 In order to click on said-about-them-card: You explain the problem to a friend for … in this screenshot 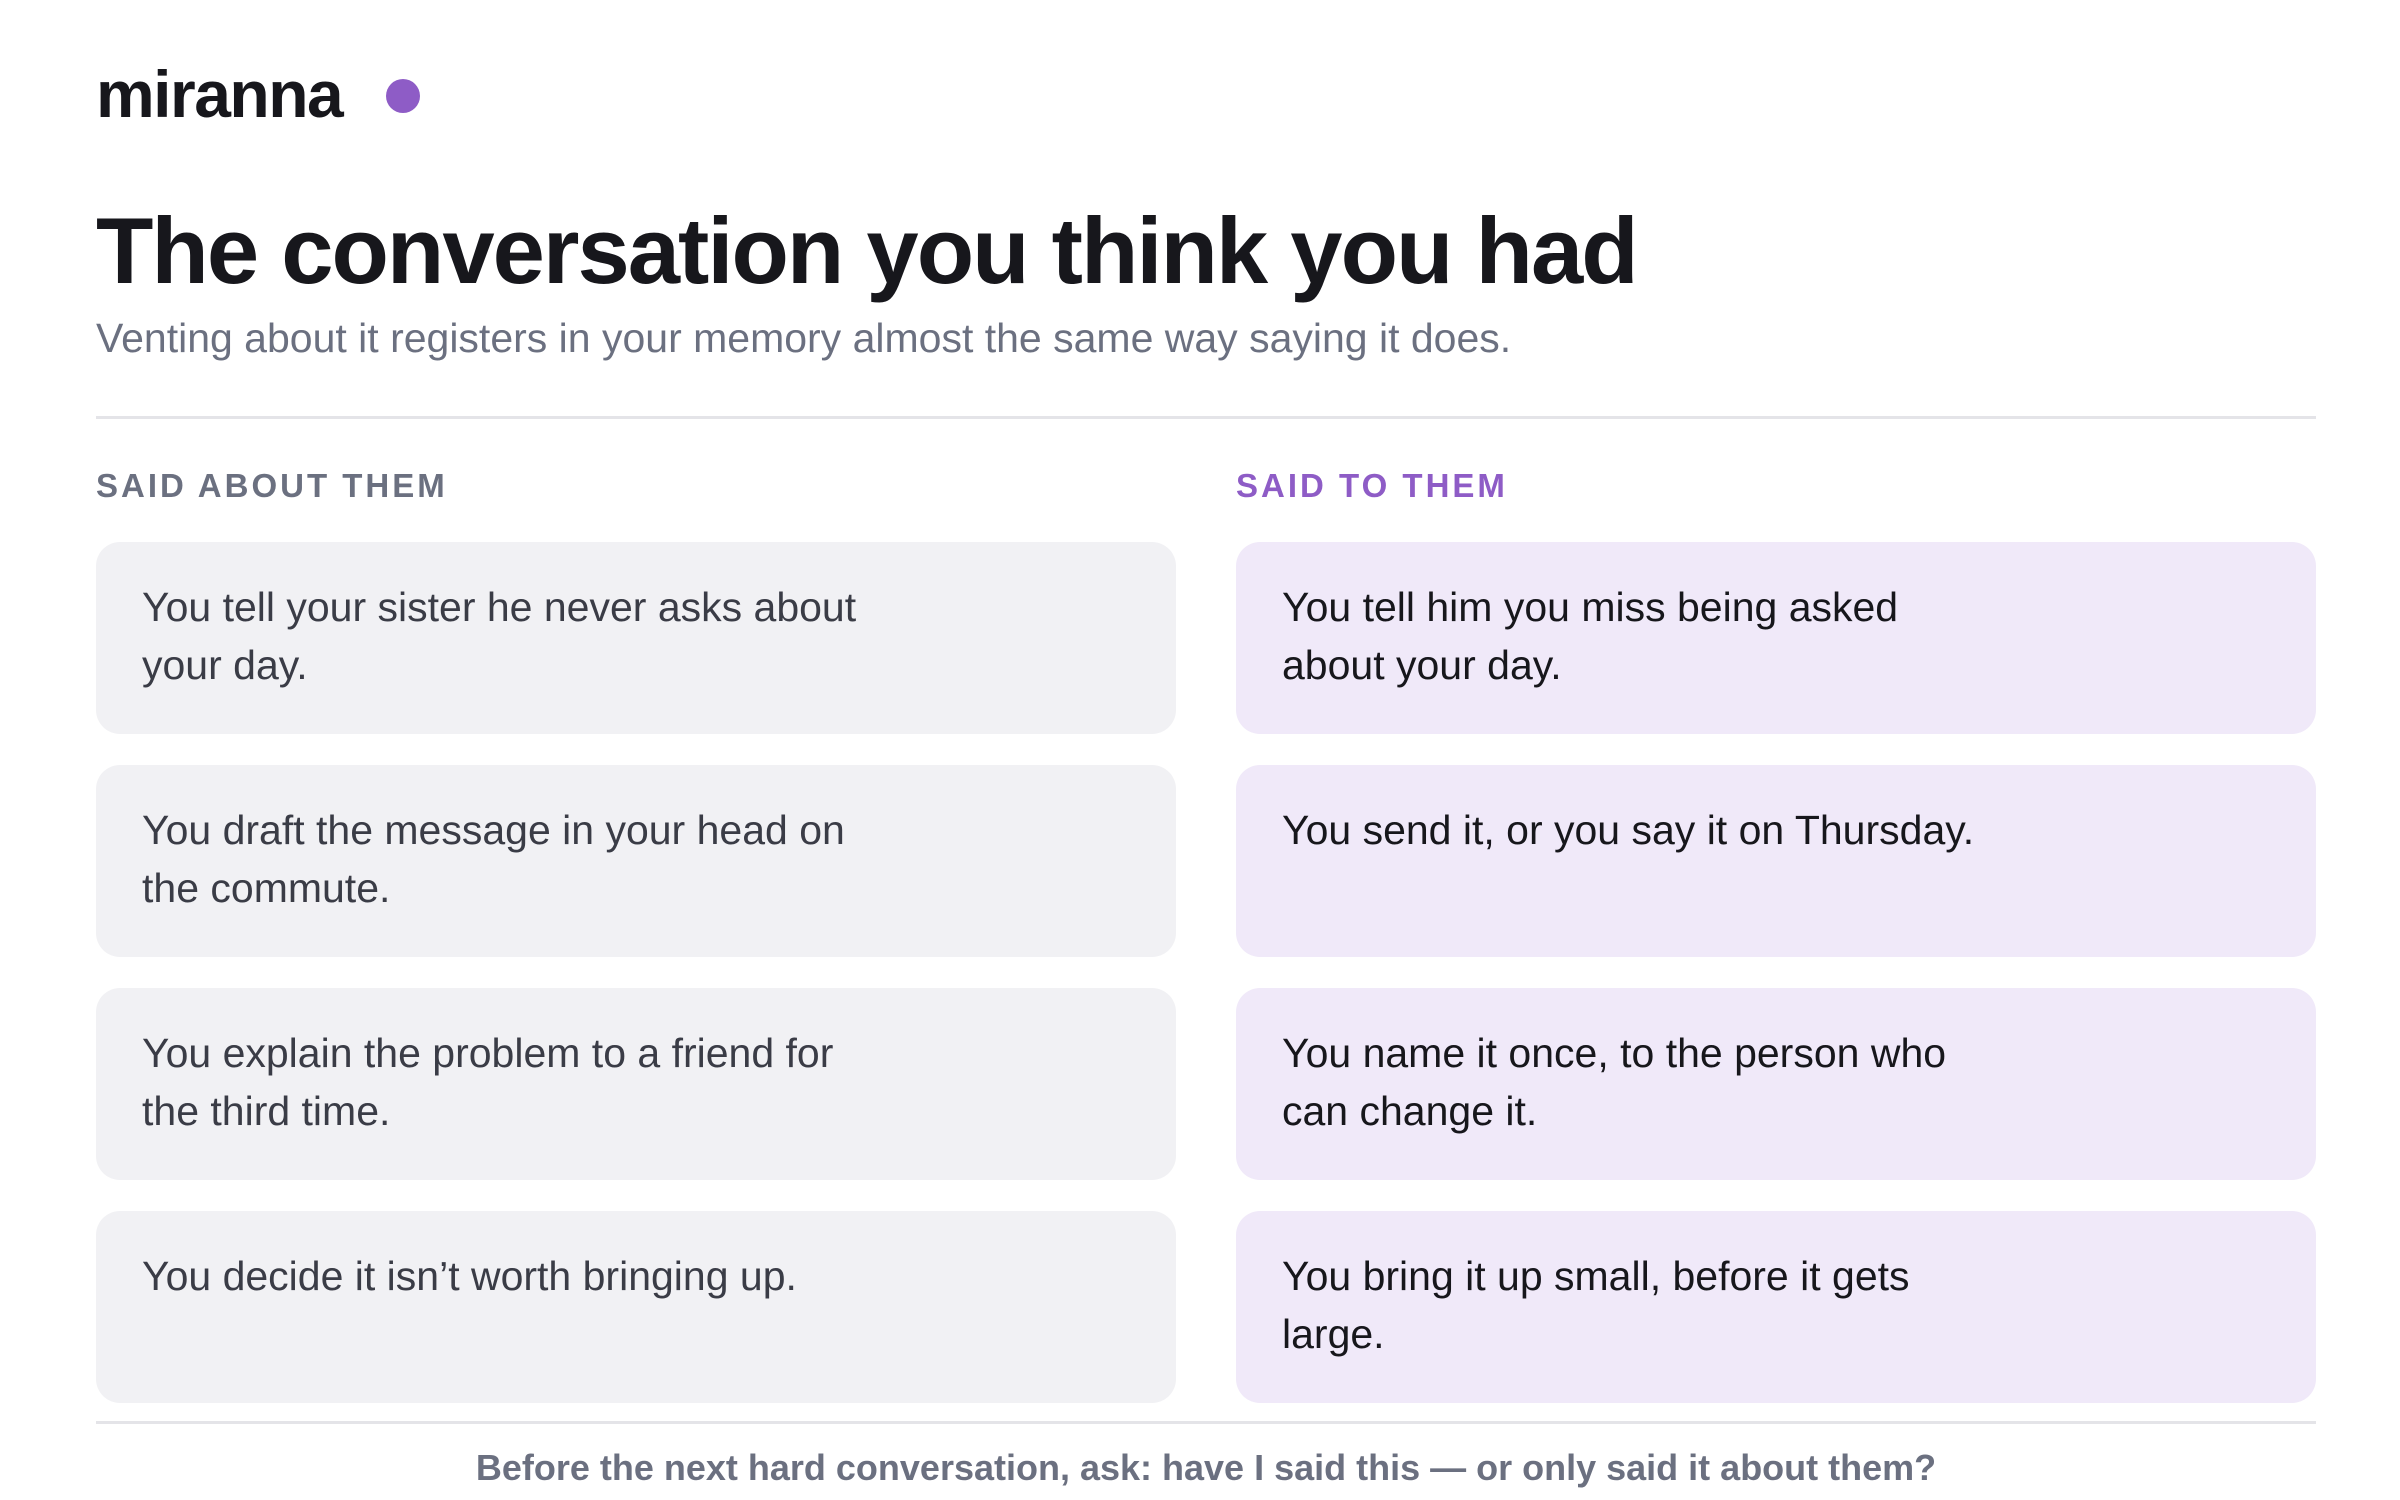, I will do `click(636, 1084)`.